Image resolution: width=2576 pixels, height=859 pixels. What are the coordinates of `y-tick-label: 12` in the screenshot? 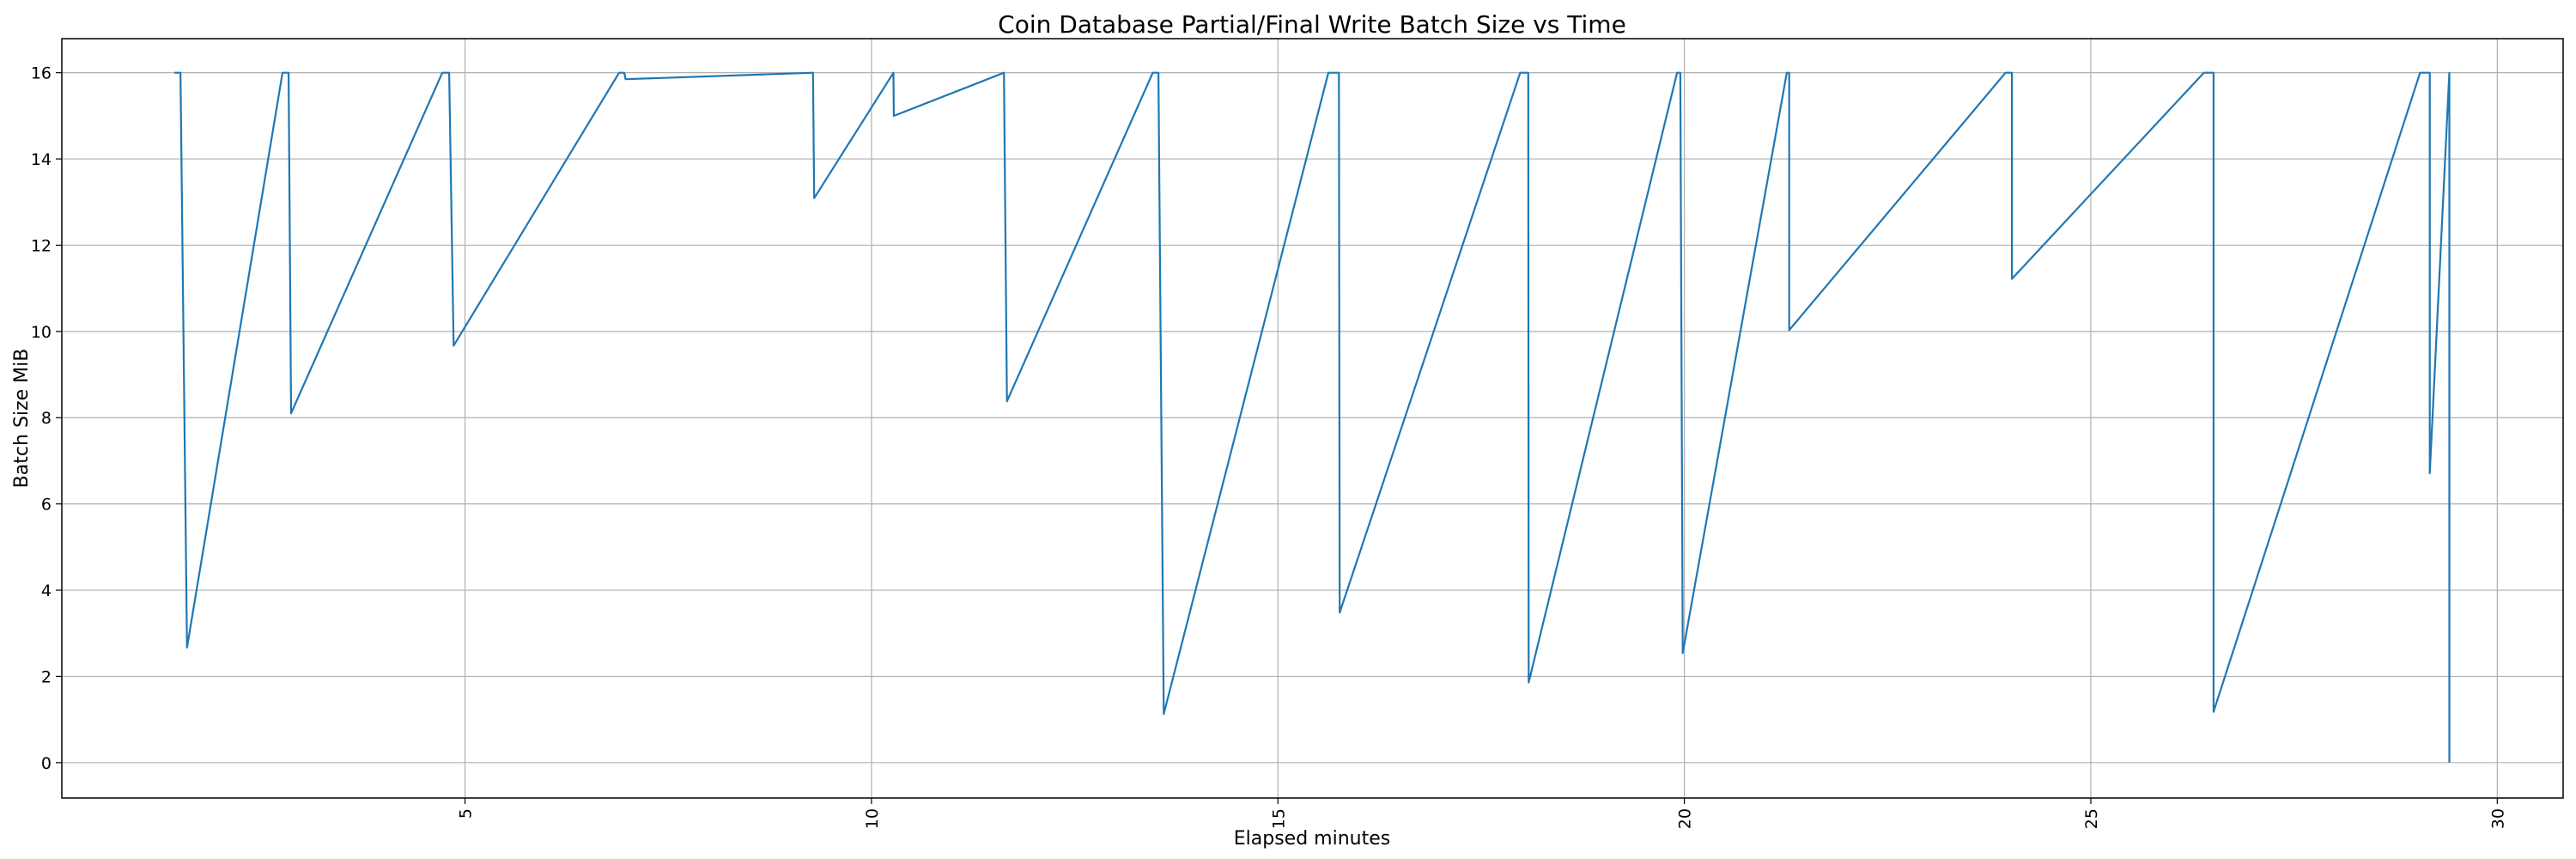 It's located at (41, 245).